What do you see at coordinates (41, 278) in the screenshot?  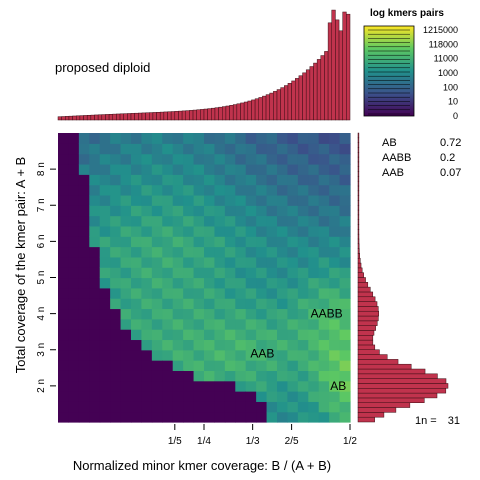 I see `y-tick-label: 5 n` at bounding box center [41, 278].